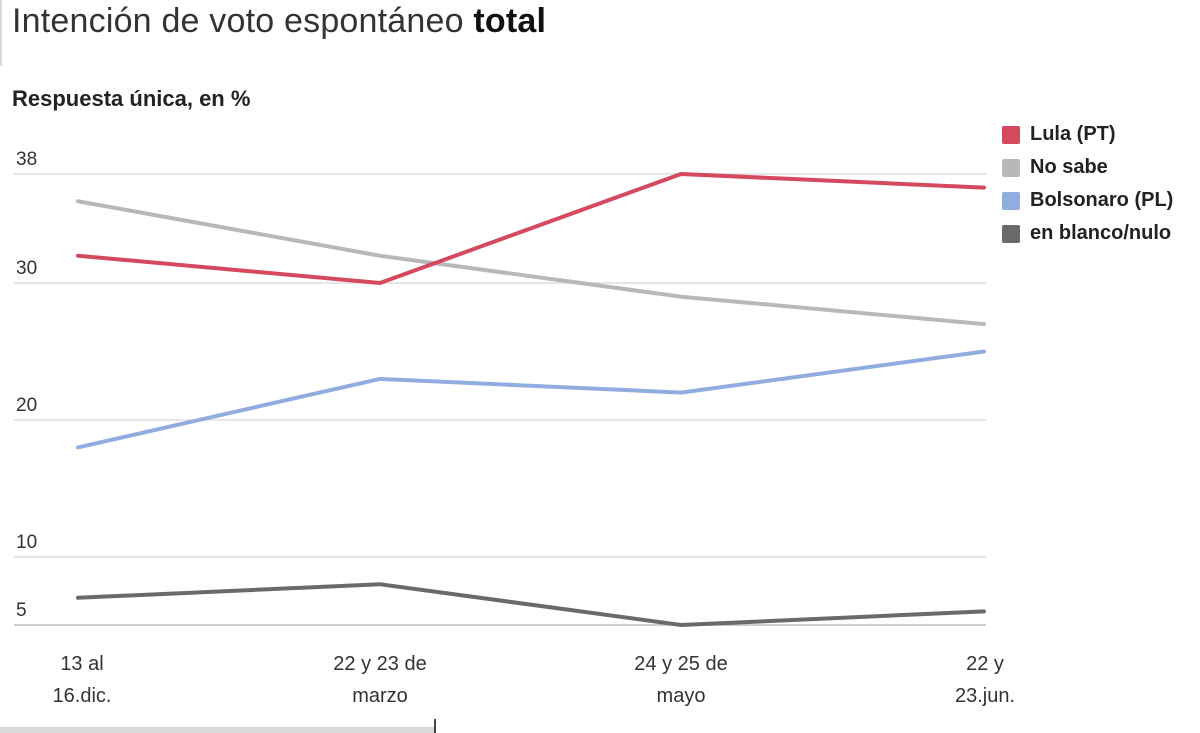 The image size is (1200, 733). What do you see at coordinates (1073, 134) in the screenshot?
I see `legend-label: Lula (PT)` at bounding box center [1073, 134].